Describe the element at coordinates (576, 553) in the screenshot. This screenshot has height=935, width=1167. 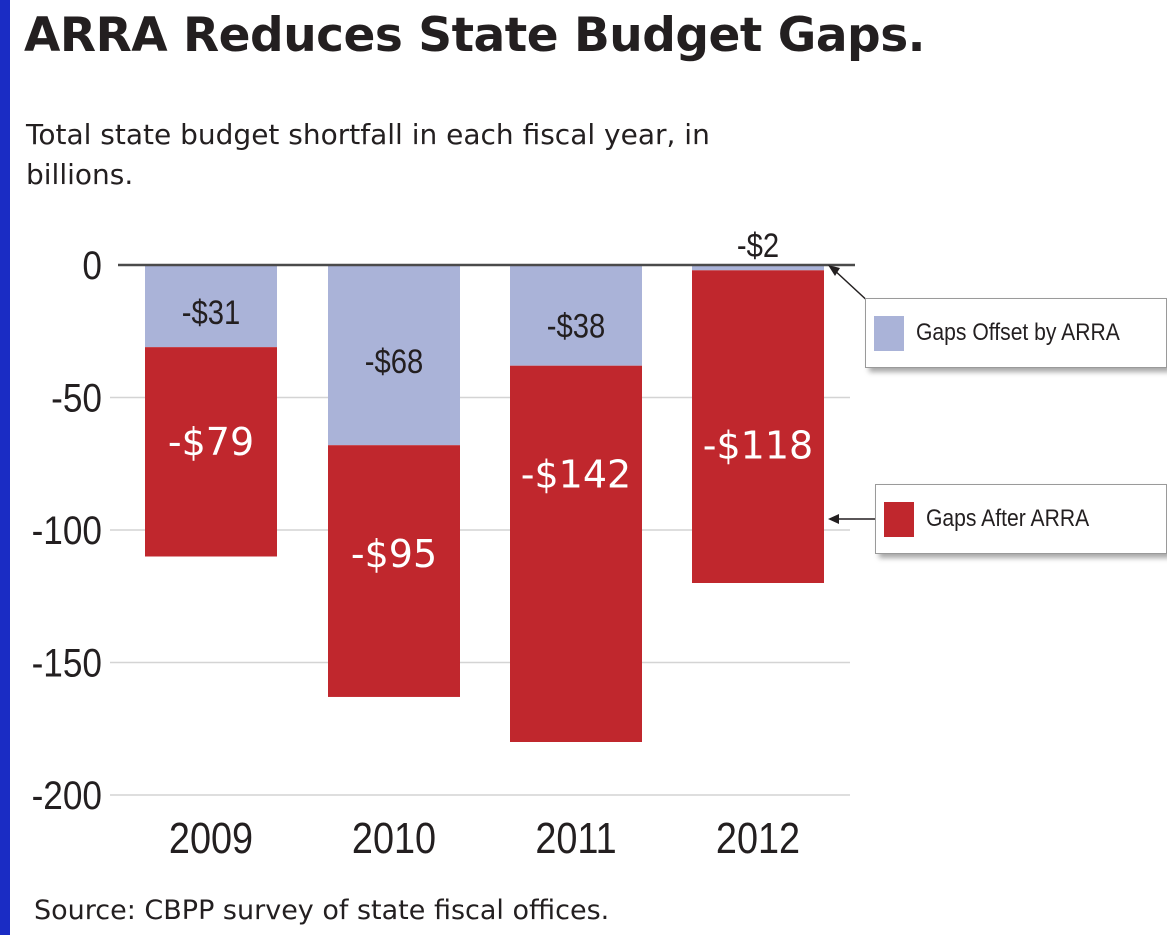
I see `bar-after-2011` at that location.